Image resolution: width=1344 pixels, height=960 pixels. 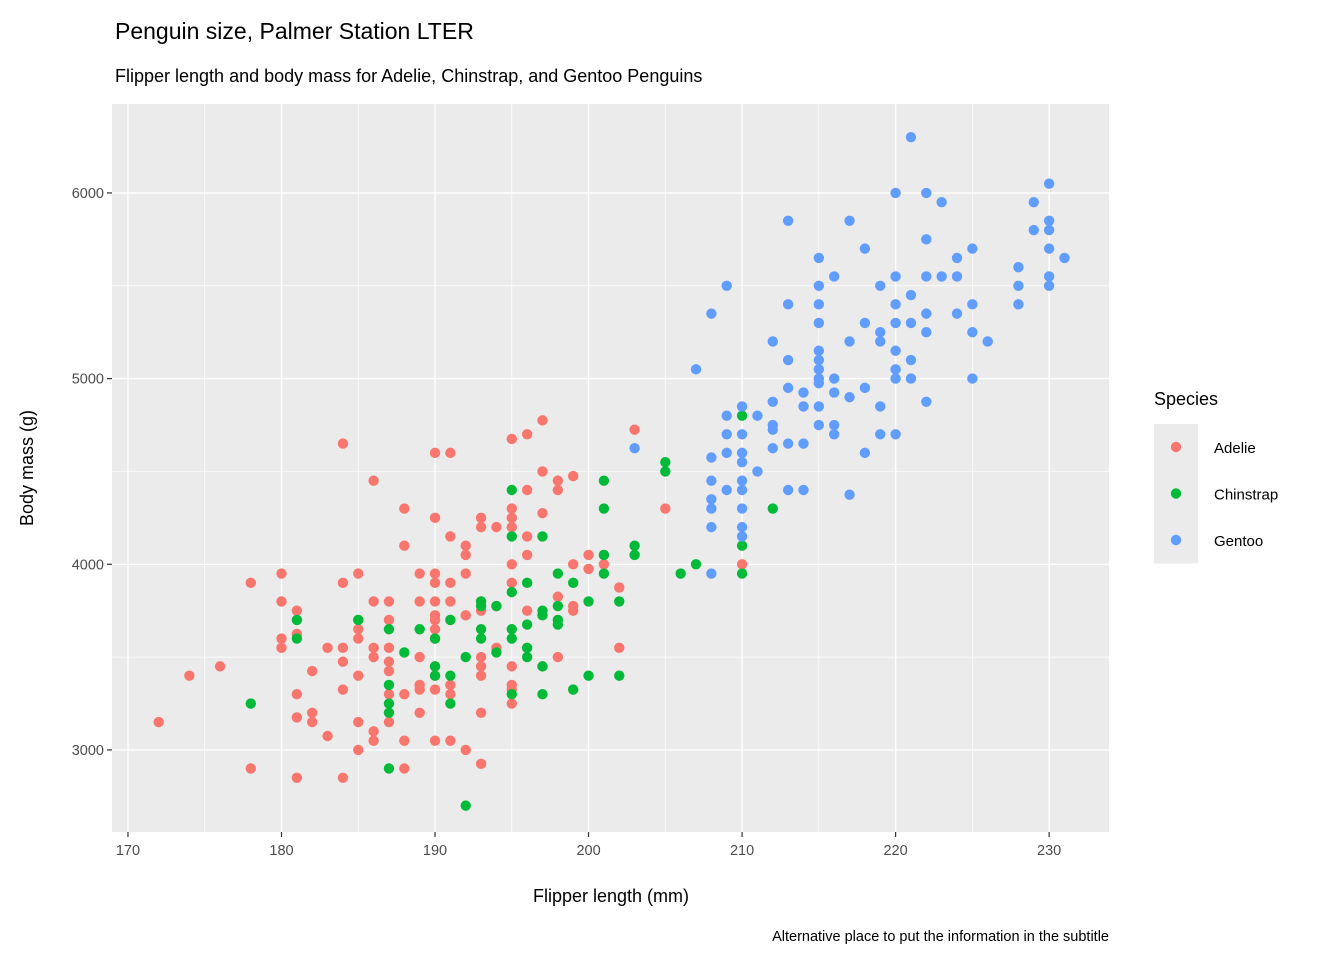 What do you see at coordinates (128, 851) in the screenshot?
I see `x-tick-label: 170` at bounding box center [128, 851].